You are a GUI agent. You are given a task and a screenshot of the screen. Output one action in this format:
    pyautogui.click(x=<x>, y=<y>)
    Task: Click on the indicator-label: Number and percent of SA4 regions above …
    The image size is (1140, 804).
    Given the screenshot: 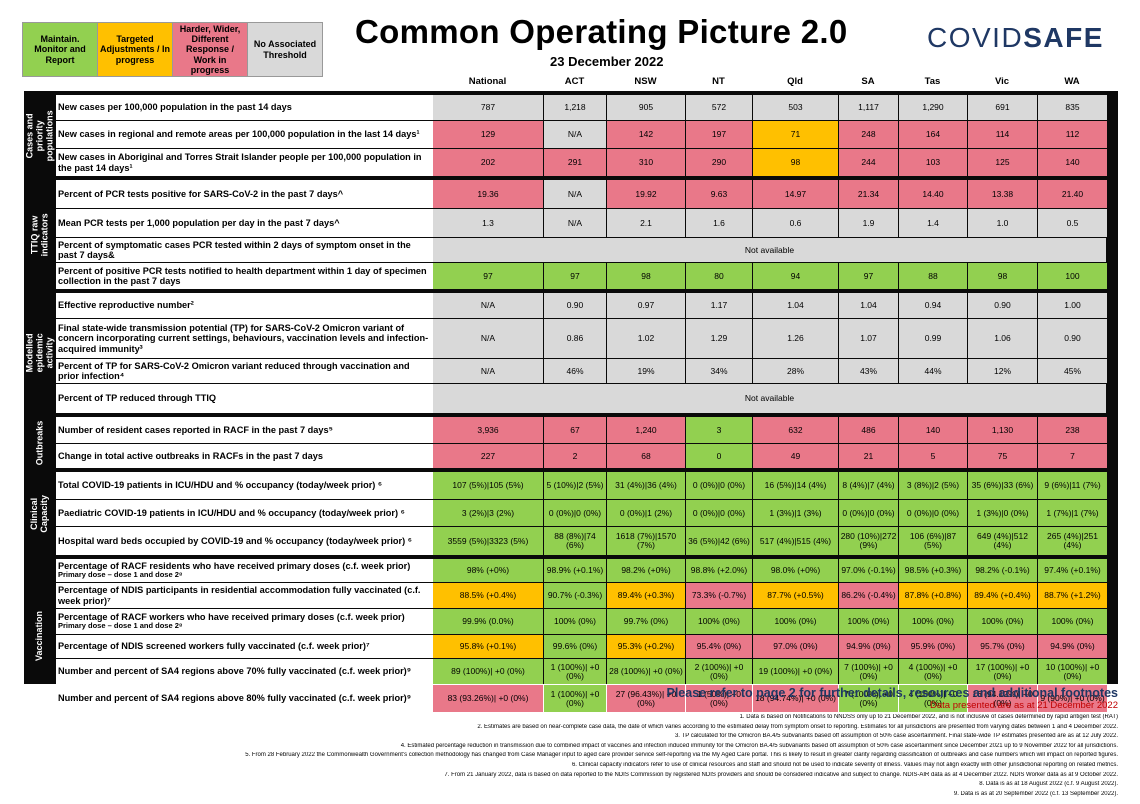 What is the action you would take?
    pyautogui.click(x=244, y=671)
    